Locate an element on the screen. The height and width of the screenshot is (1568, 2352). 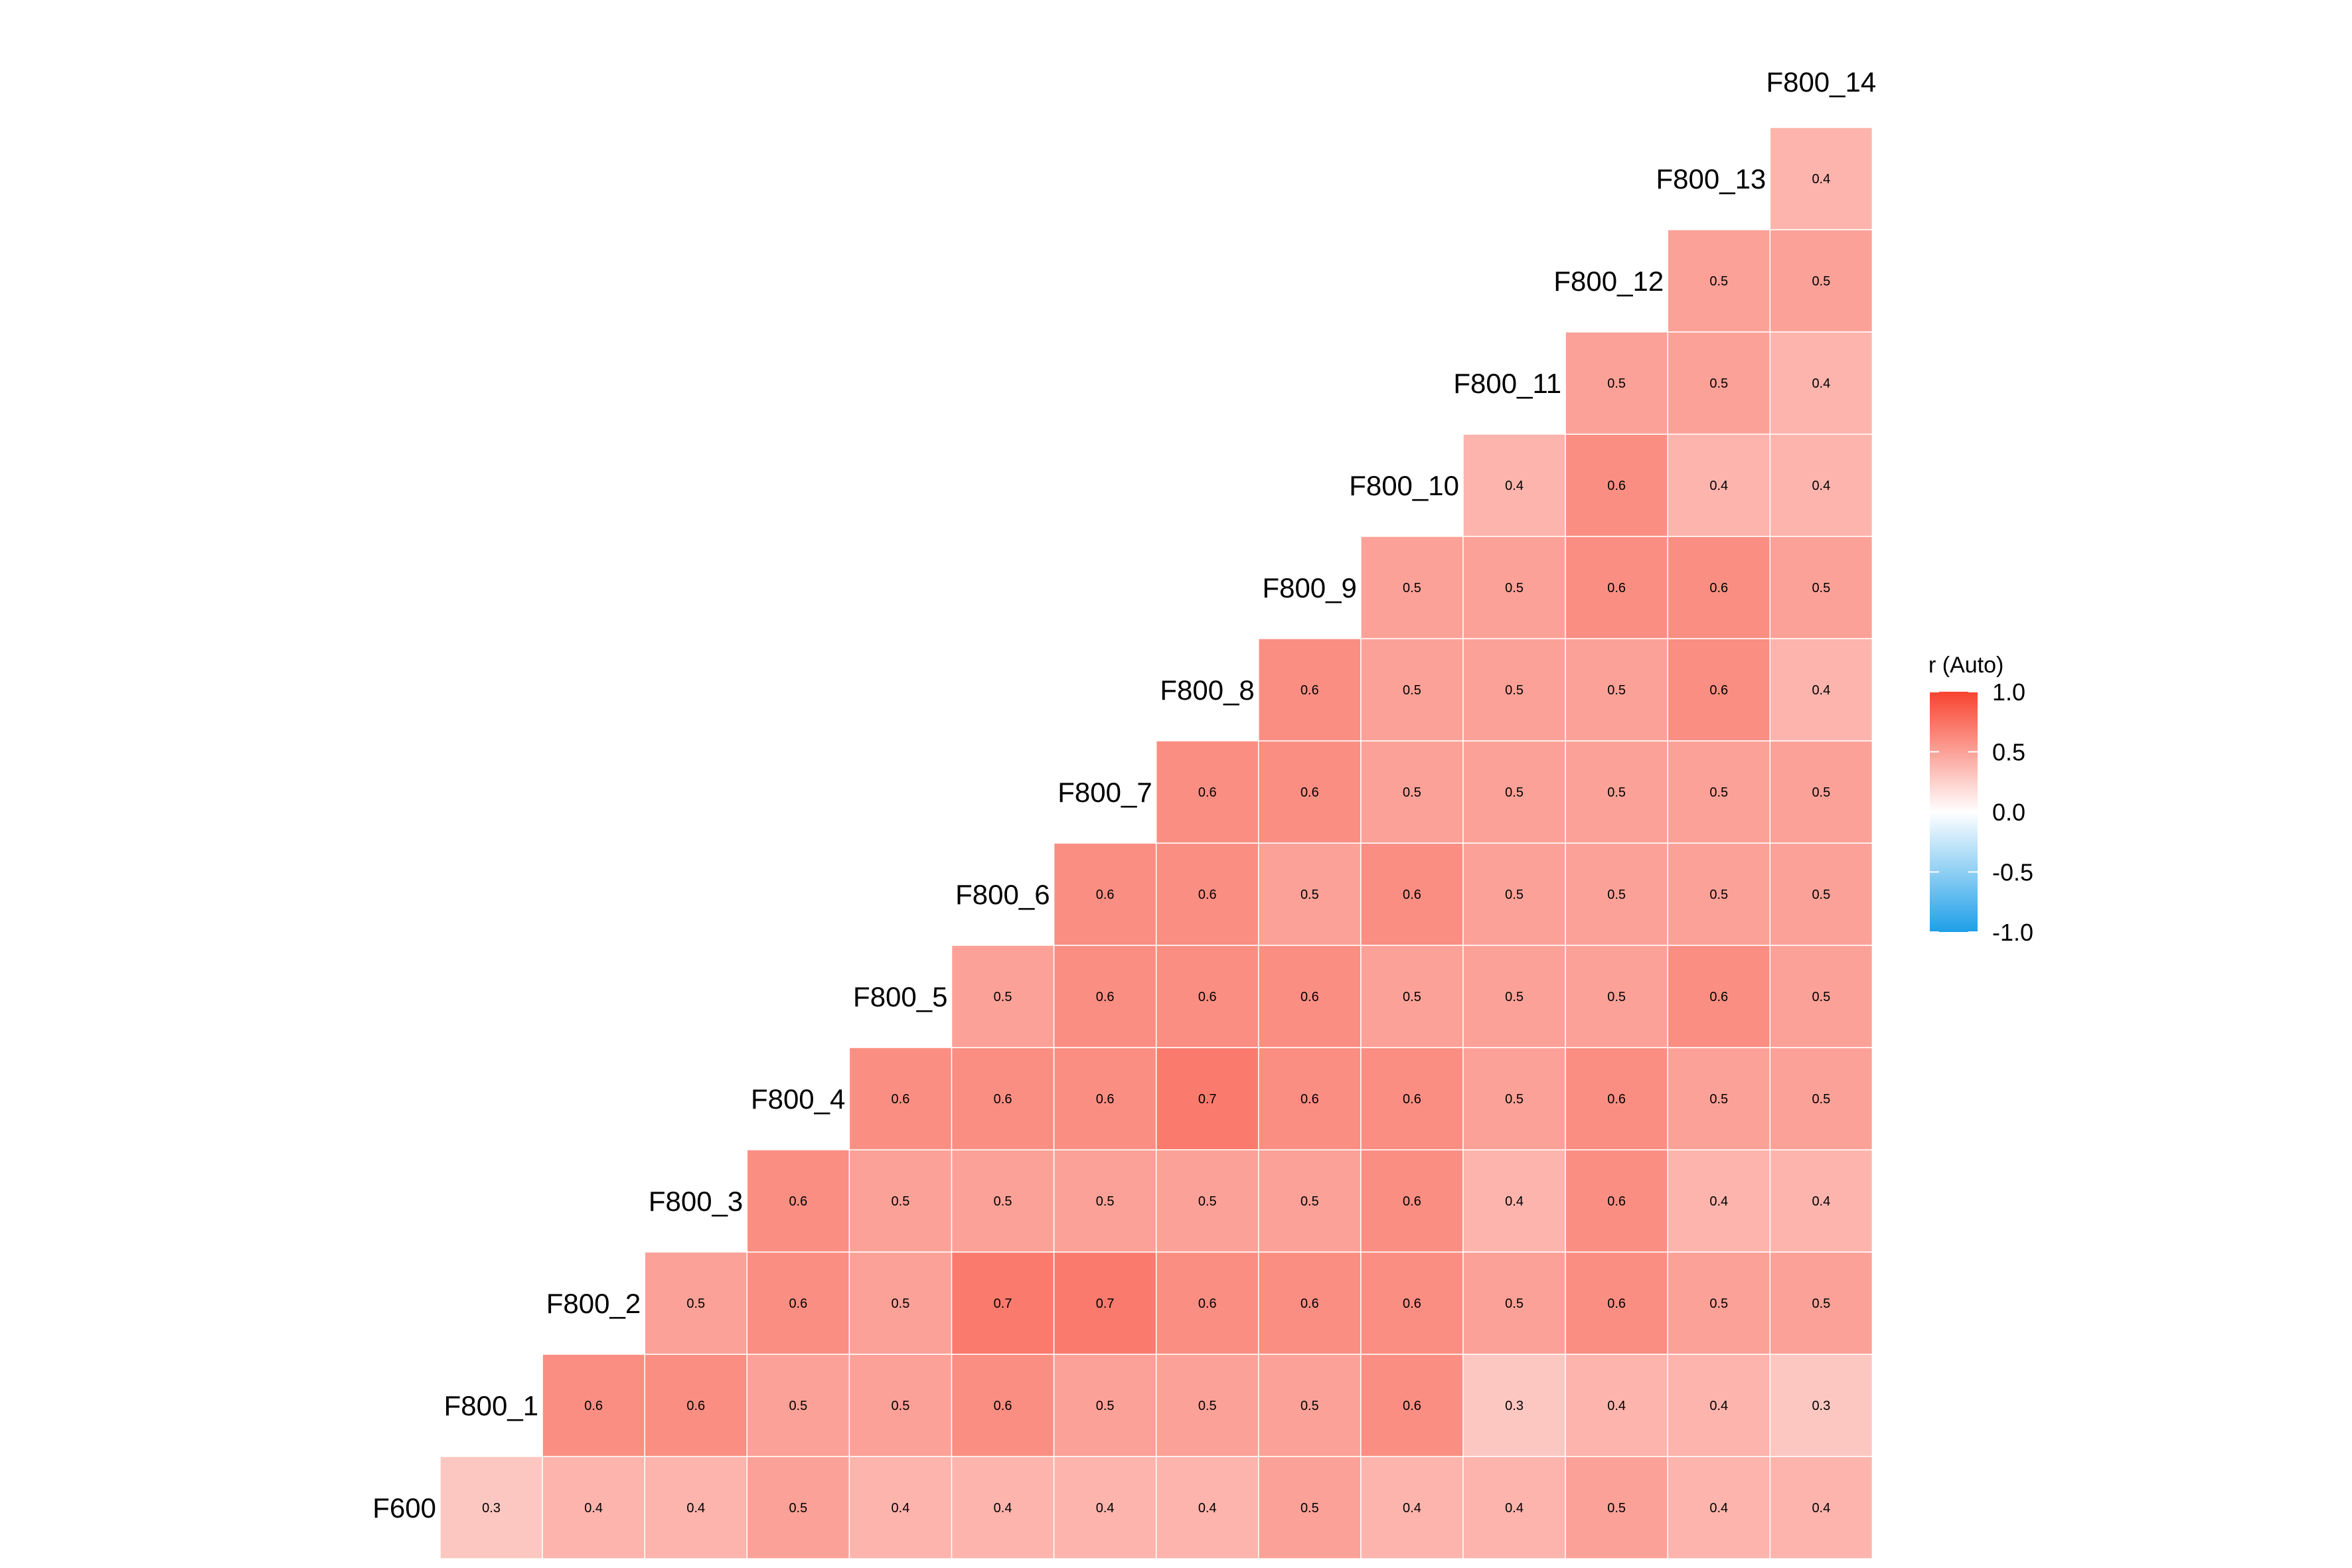
legend: r (Auto) 1.0 0.5 0.0 -0.5 -1.0 is located at coordinates (1981, 800).